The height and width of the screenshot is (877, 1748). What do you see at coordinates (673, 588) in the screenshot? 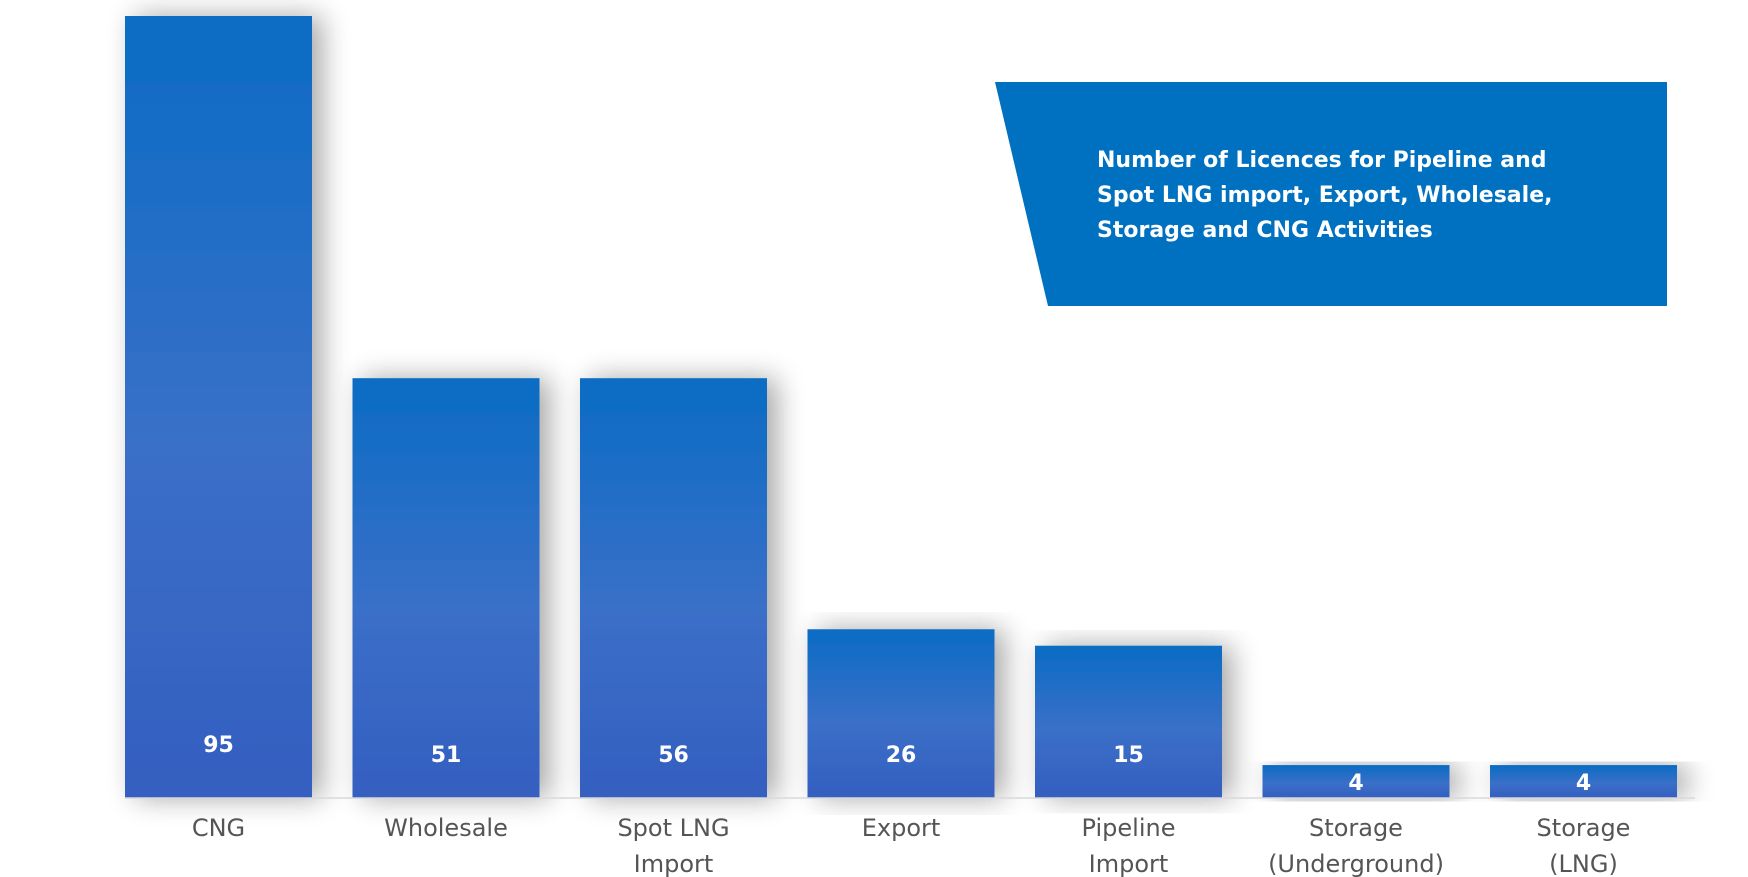
I see `bar-spot-lng-import` at bounding box center [673, 588].